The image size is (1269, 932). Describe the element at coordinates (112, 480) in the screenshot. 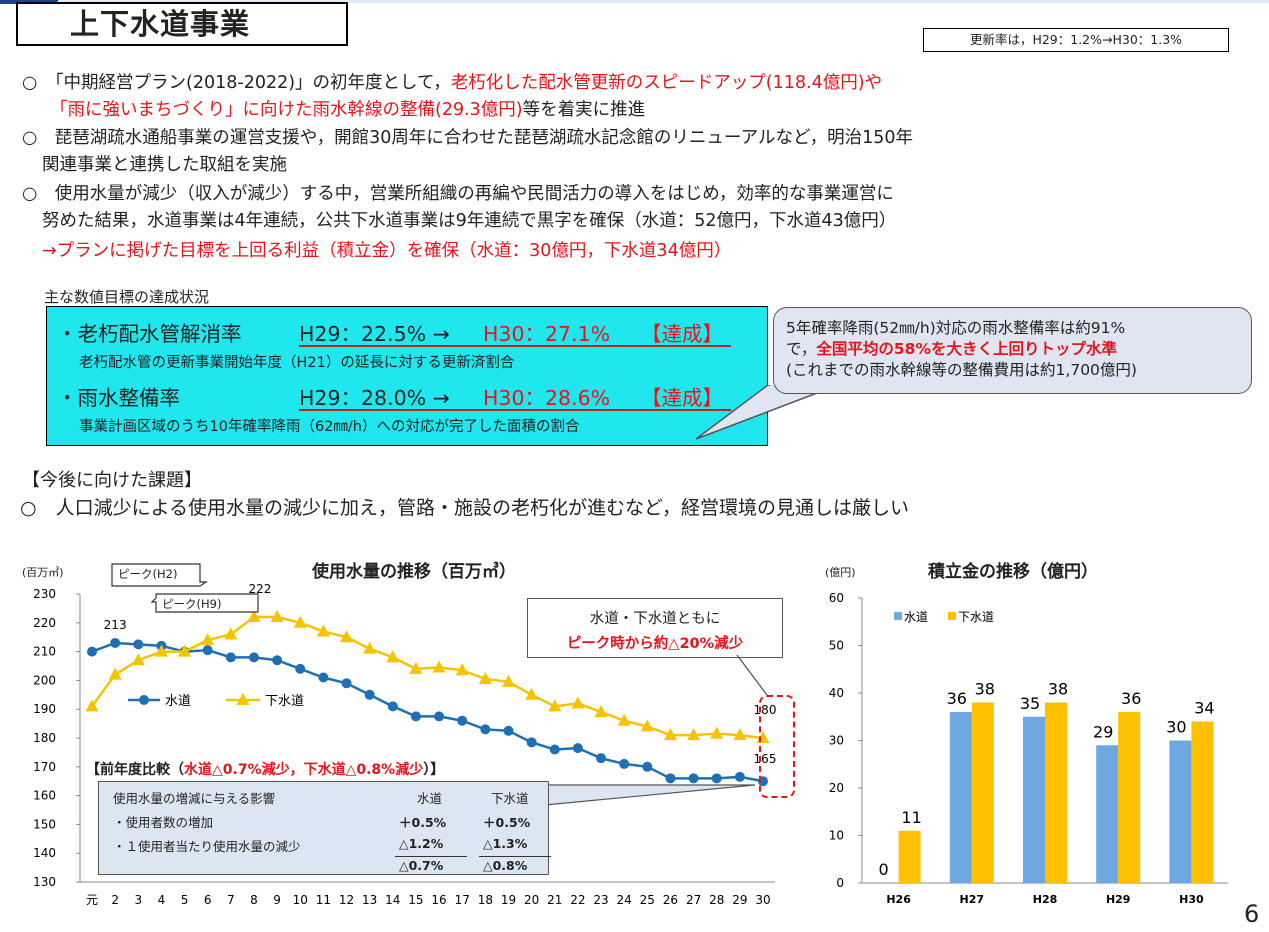

I see `issues-title: 【今後に向けた課題】` at that location.